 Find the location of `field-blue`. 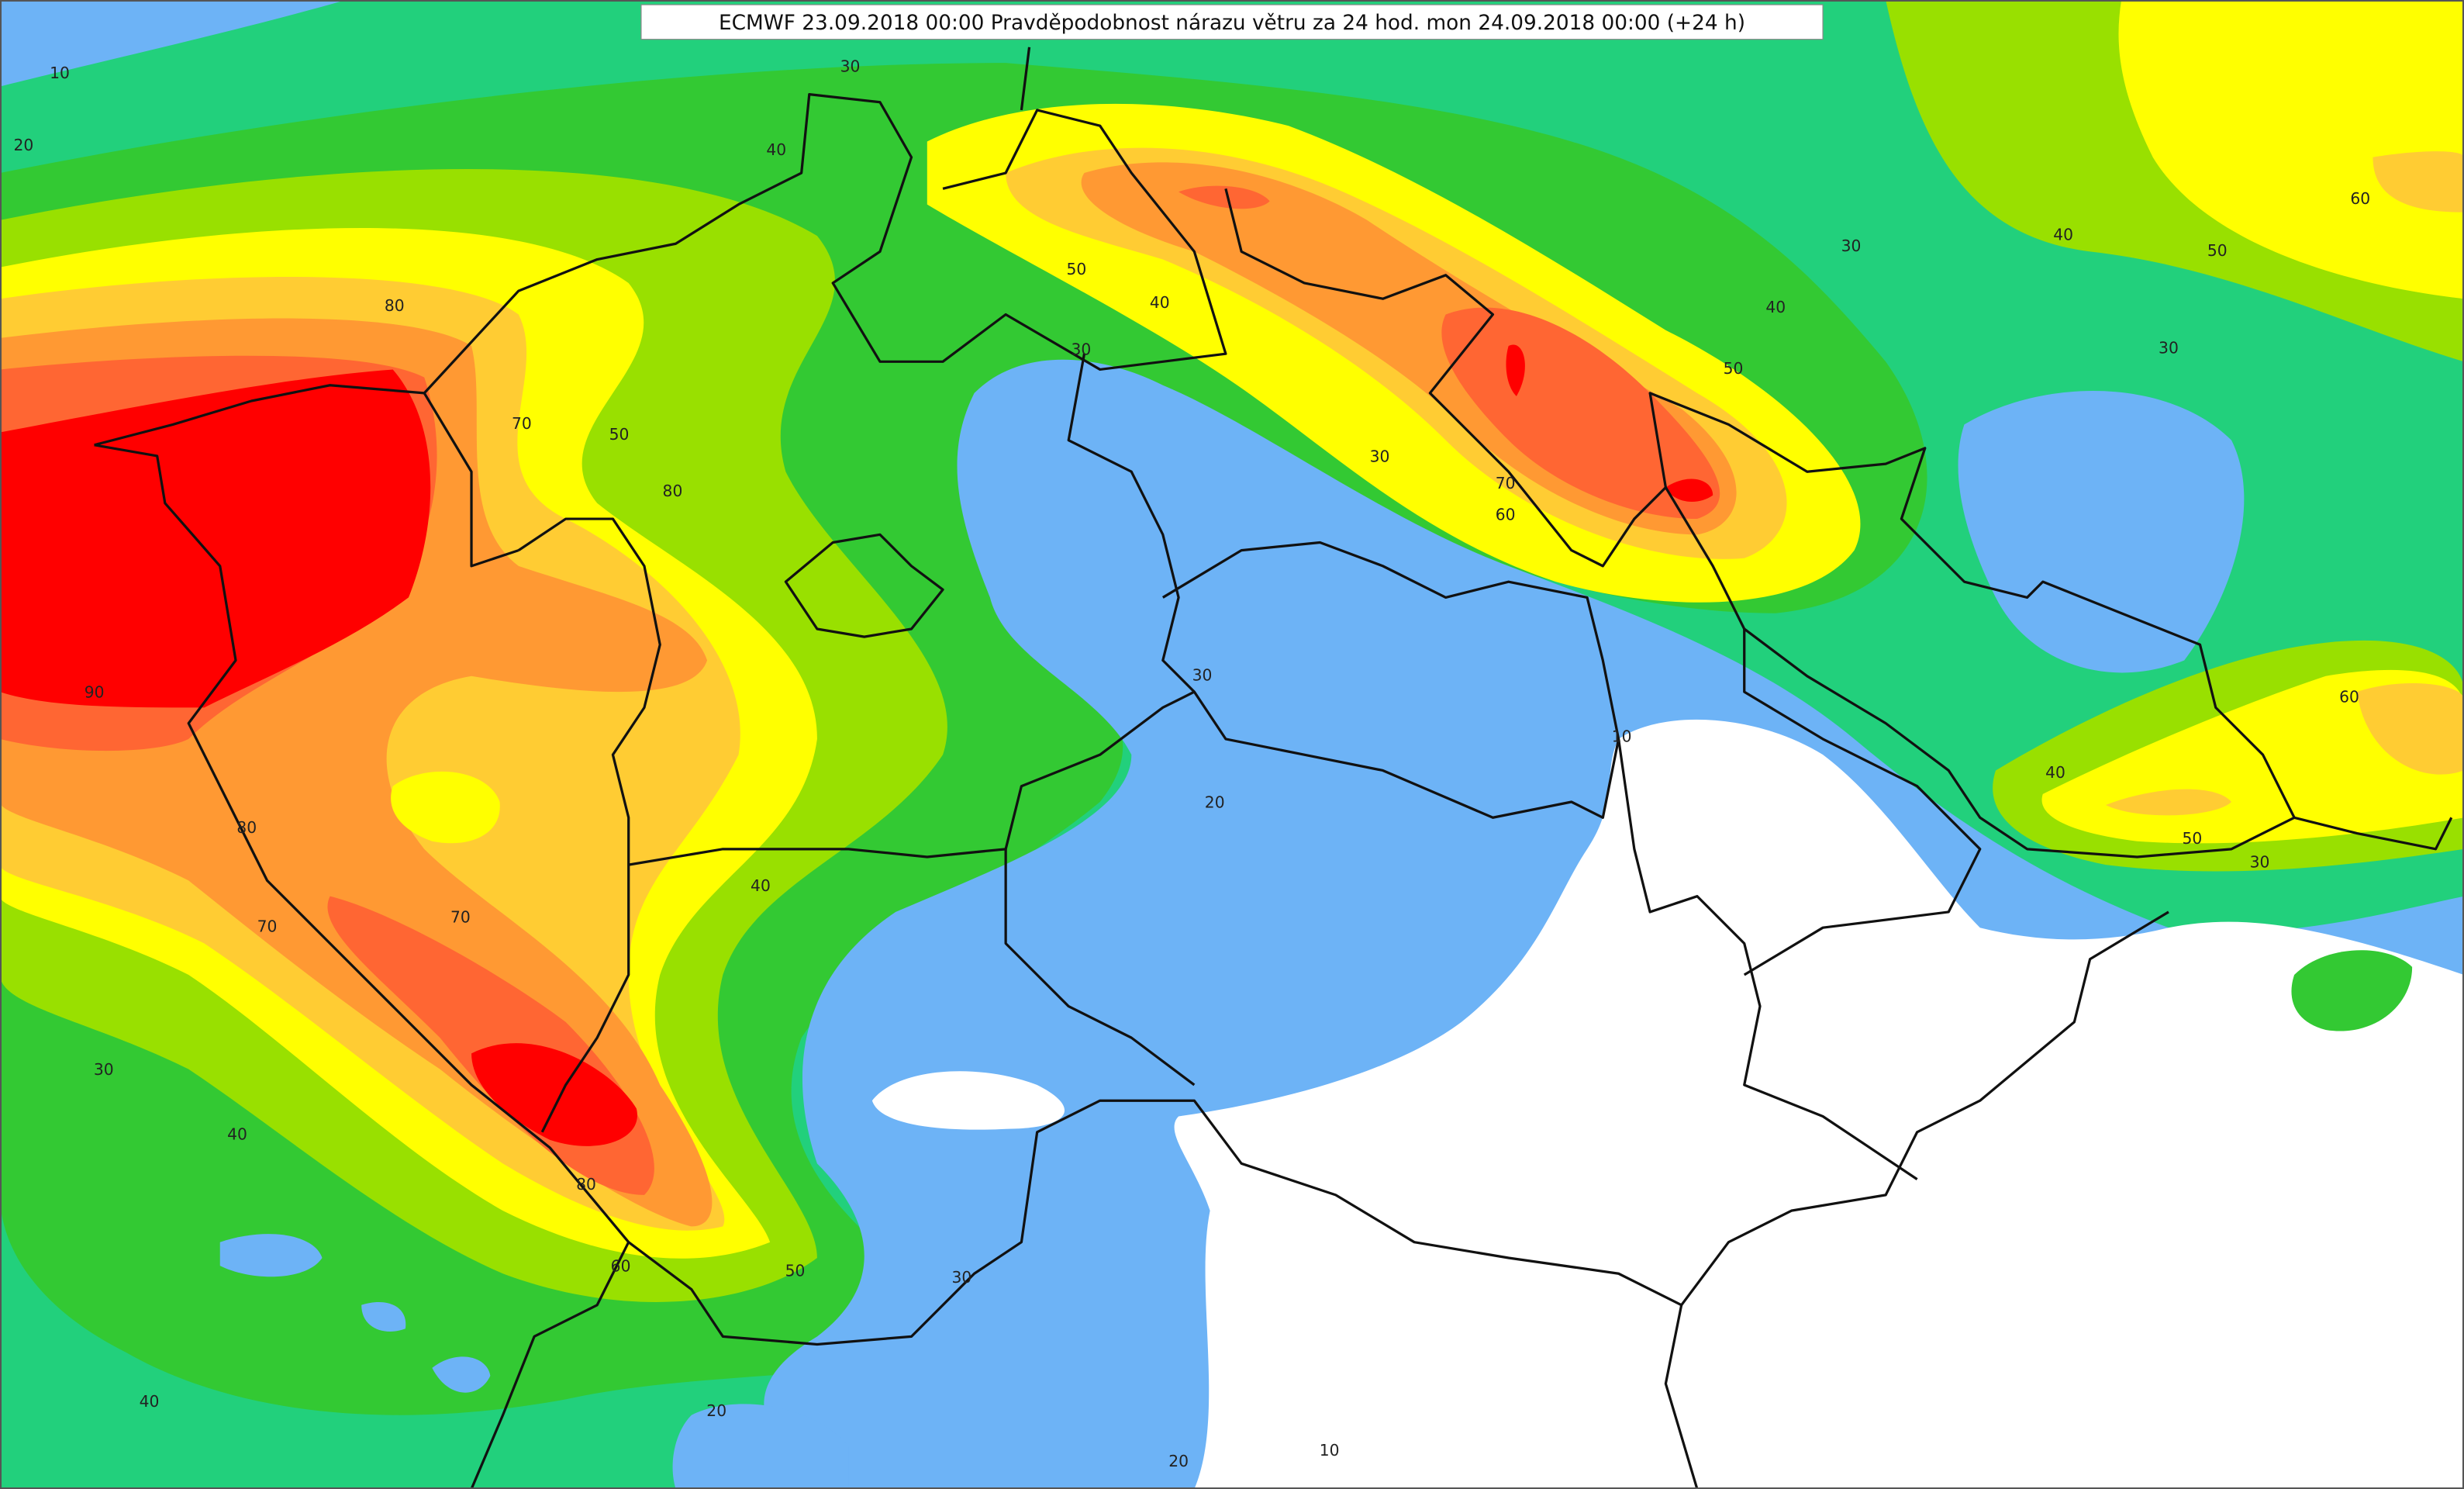

field-blue is located at coordinates (173, 43).